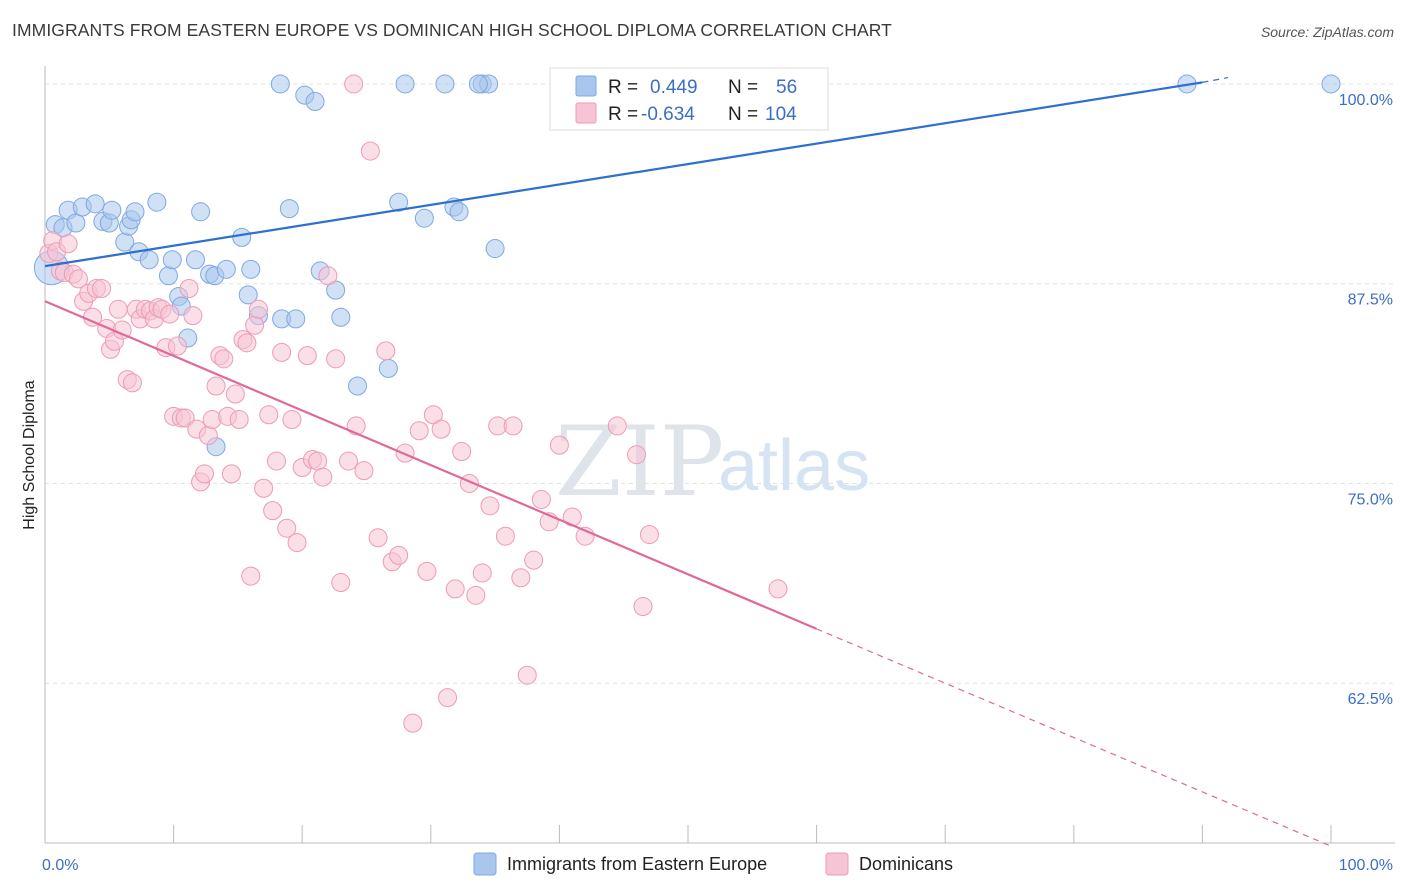 This screenshot has width=1406, height=892. What do you see at coordinates (786, 87) in the screenshot?
I see `legend-n-value-0: 56` at bounding box center [786, 87].